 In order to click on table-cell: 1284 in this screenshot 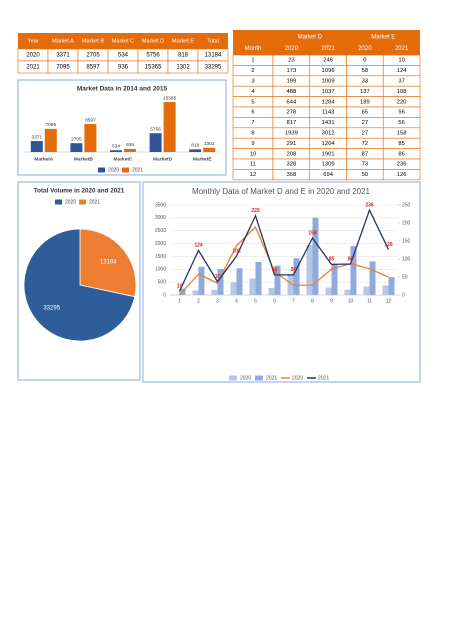, I will do `click(329, 102)`.